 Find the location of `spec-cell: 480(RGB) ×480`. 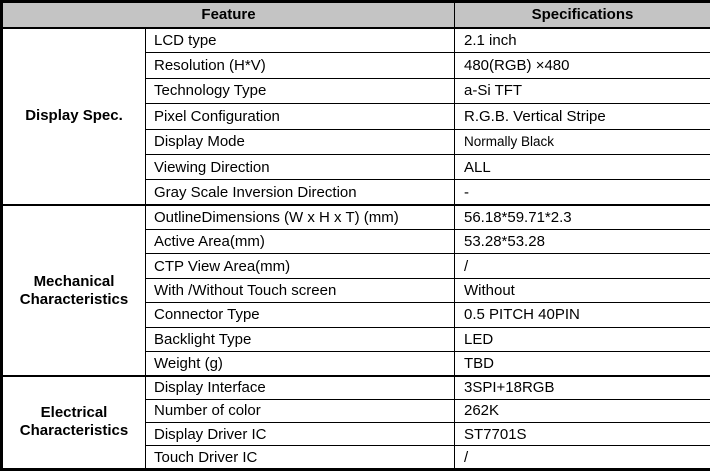

spec-cell: 480(RGB) ×480 is located at coordinates (582, 65).